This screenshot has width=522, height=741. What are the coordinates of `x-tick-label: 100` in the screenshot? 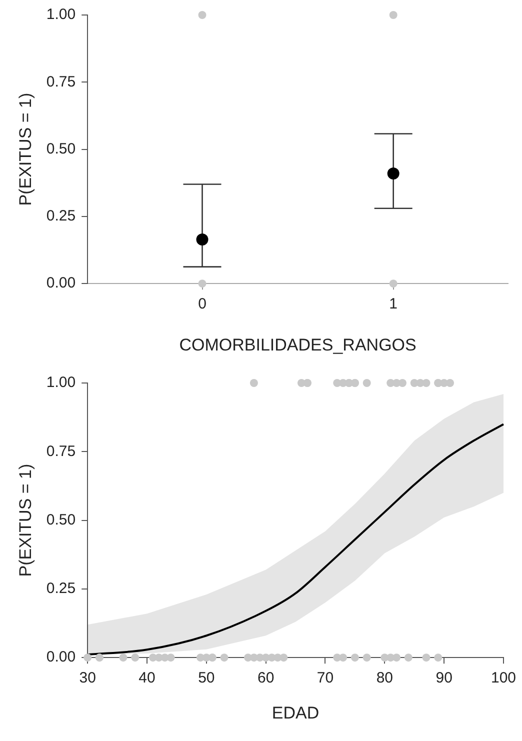 It's located at (503, 678).